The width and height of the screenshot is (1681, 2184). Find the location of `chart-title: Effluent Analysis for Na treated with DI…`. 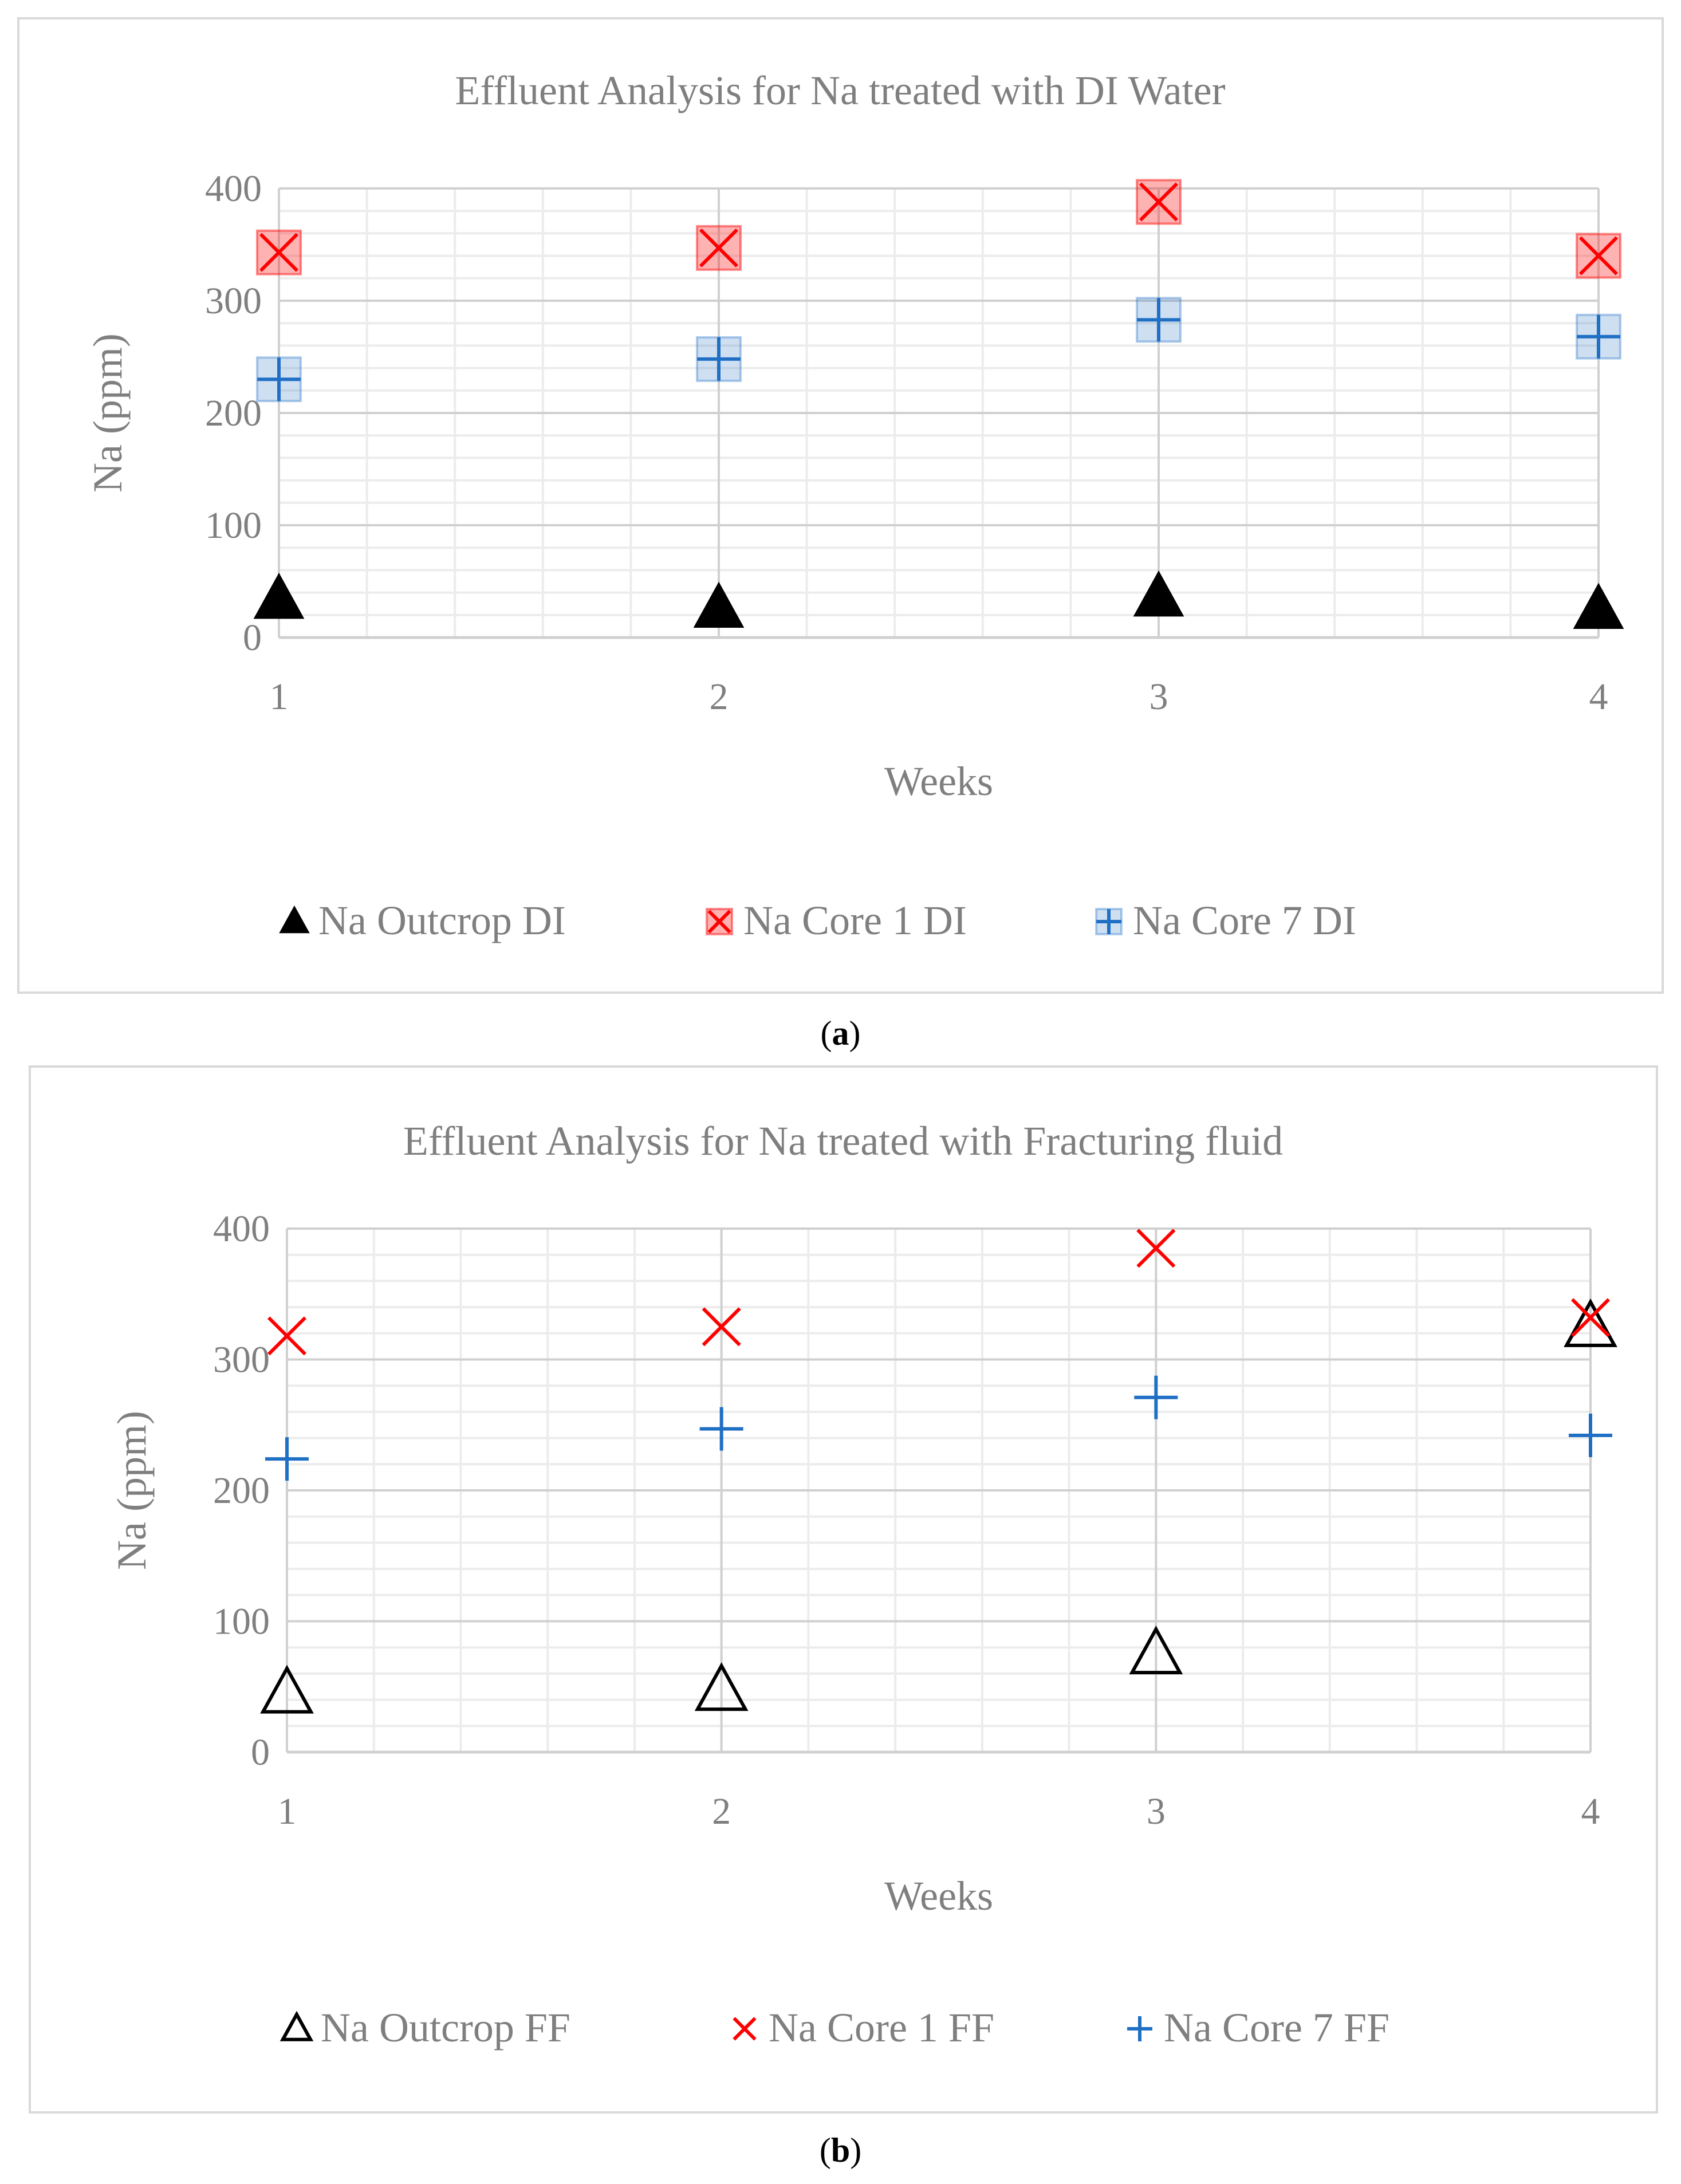

chart-title: Effluent Analysis for Na treated with DI… is located at coordinates (840, 90).